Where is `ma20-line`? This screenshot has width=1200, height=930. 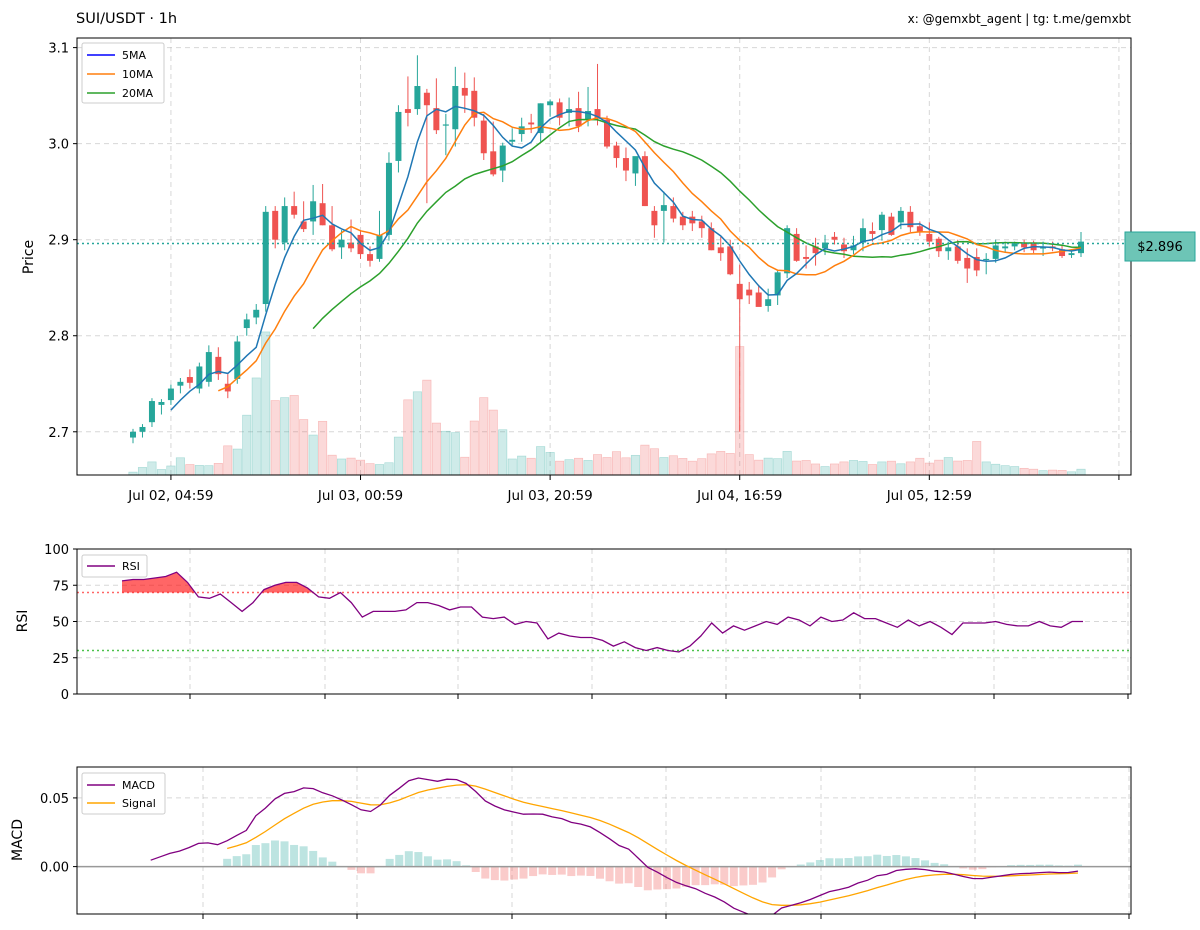 ma20-line is located at coordinates (697, 224).